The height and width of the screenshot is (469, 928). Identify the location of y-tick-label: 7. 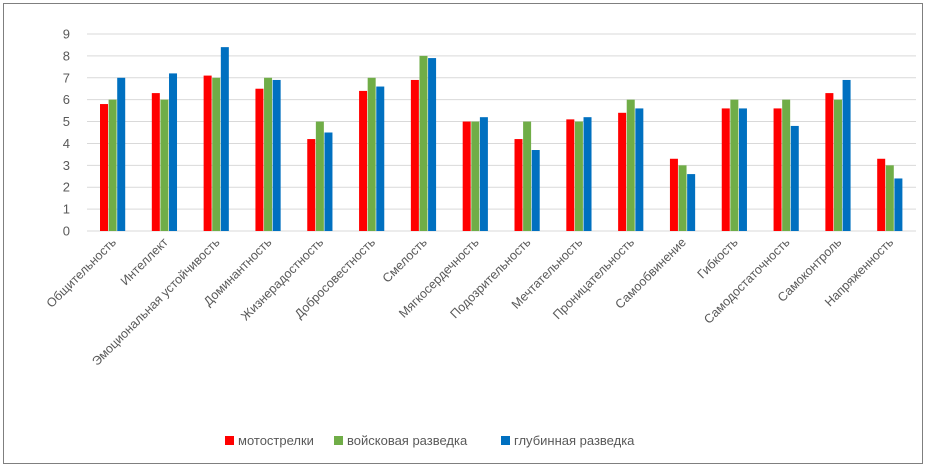
(66, 77).